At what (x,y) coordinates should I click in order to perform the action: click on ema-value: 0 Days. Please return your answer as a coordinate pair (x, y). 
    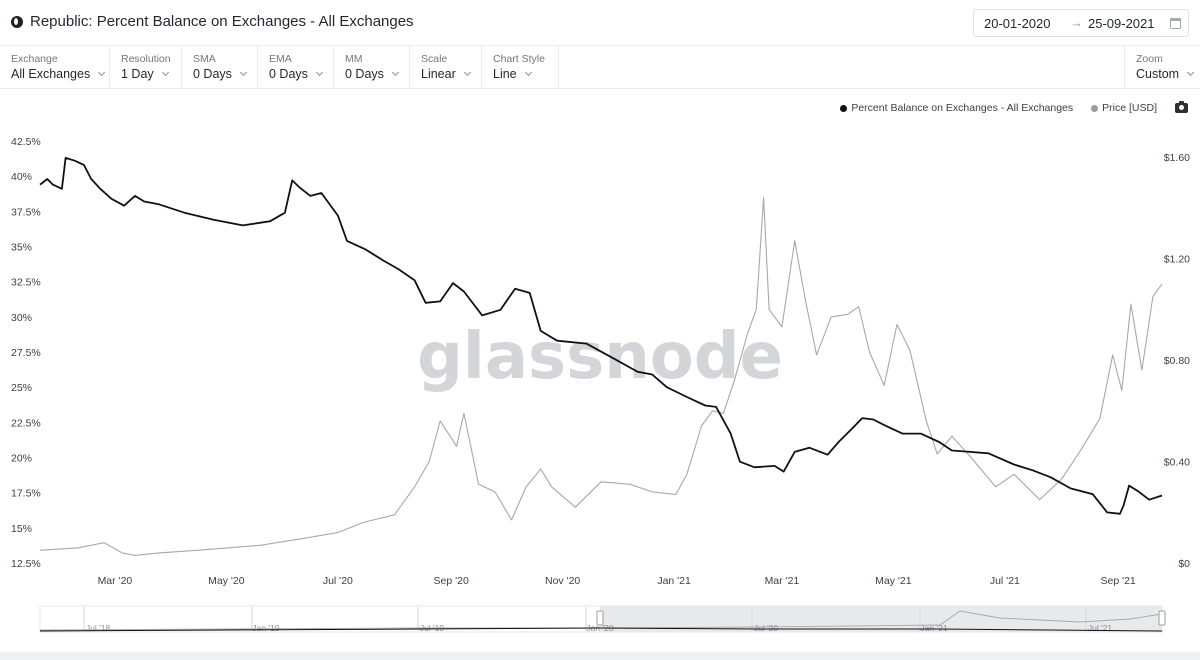
    Looking at the image, I should click on (296, 74).